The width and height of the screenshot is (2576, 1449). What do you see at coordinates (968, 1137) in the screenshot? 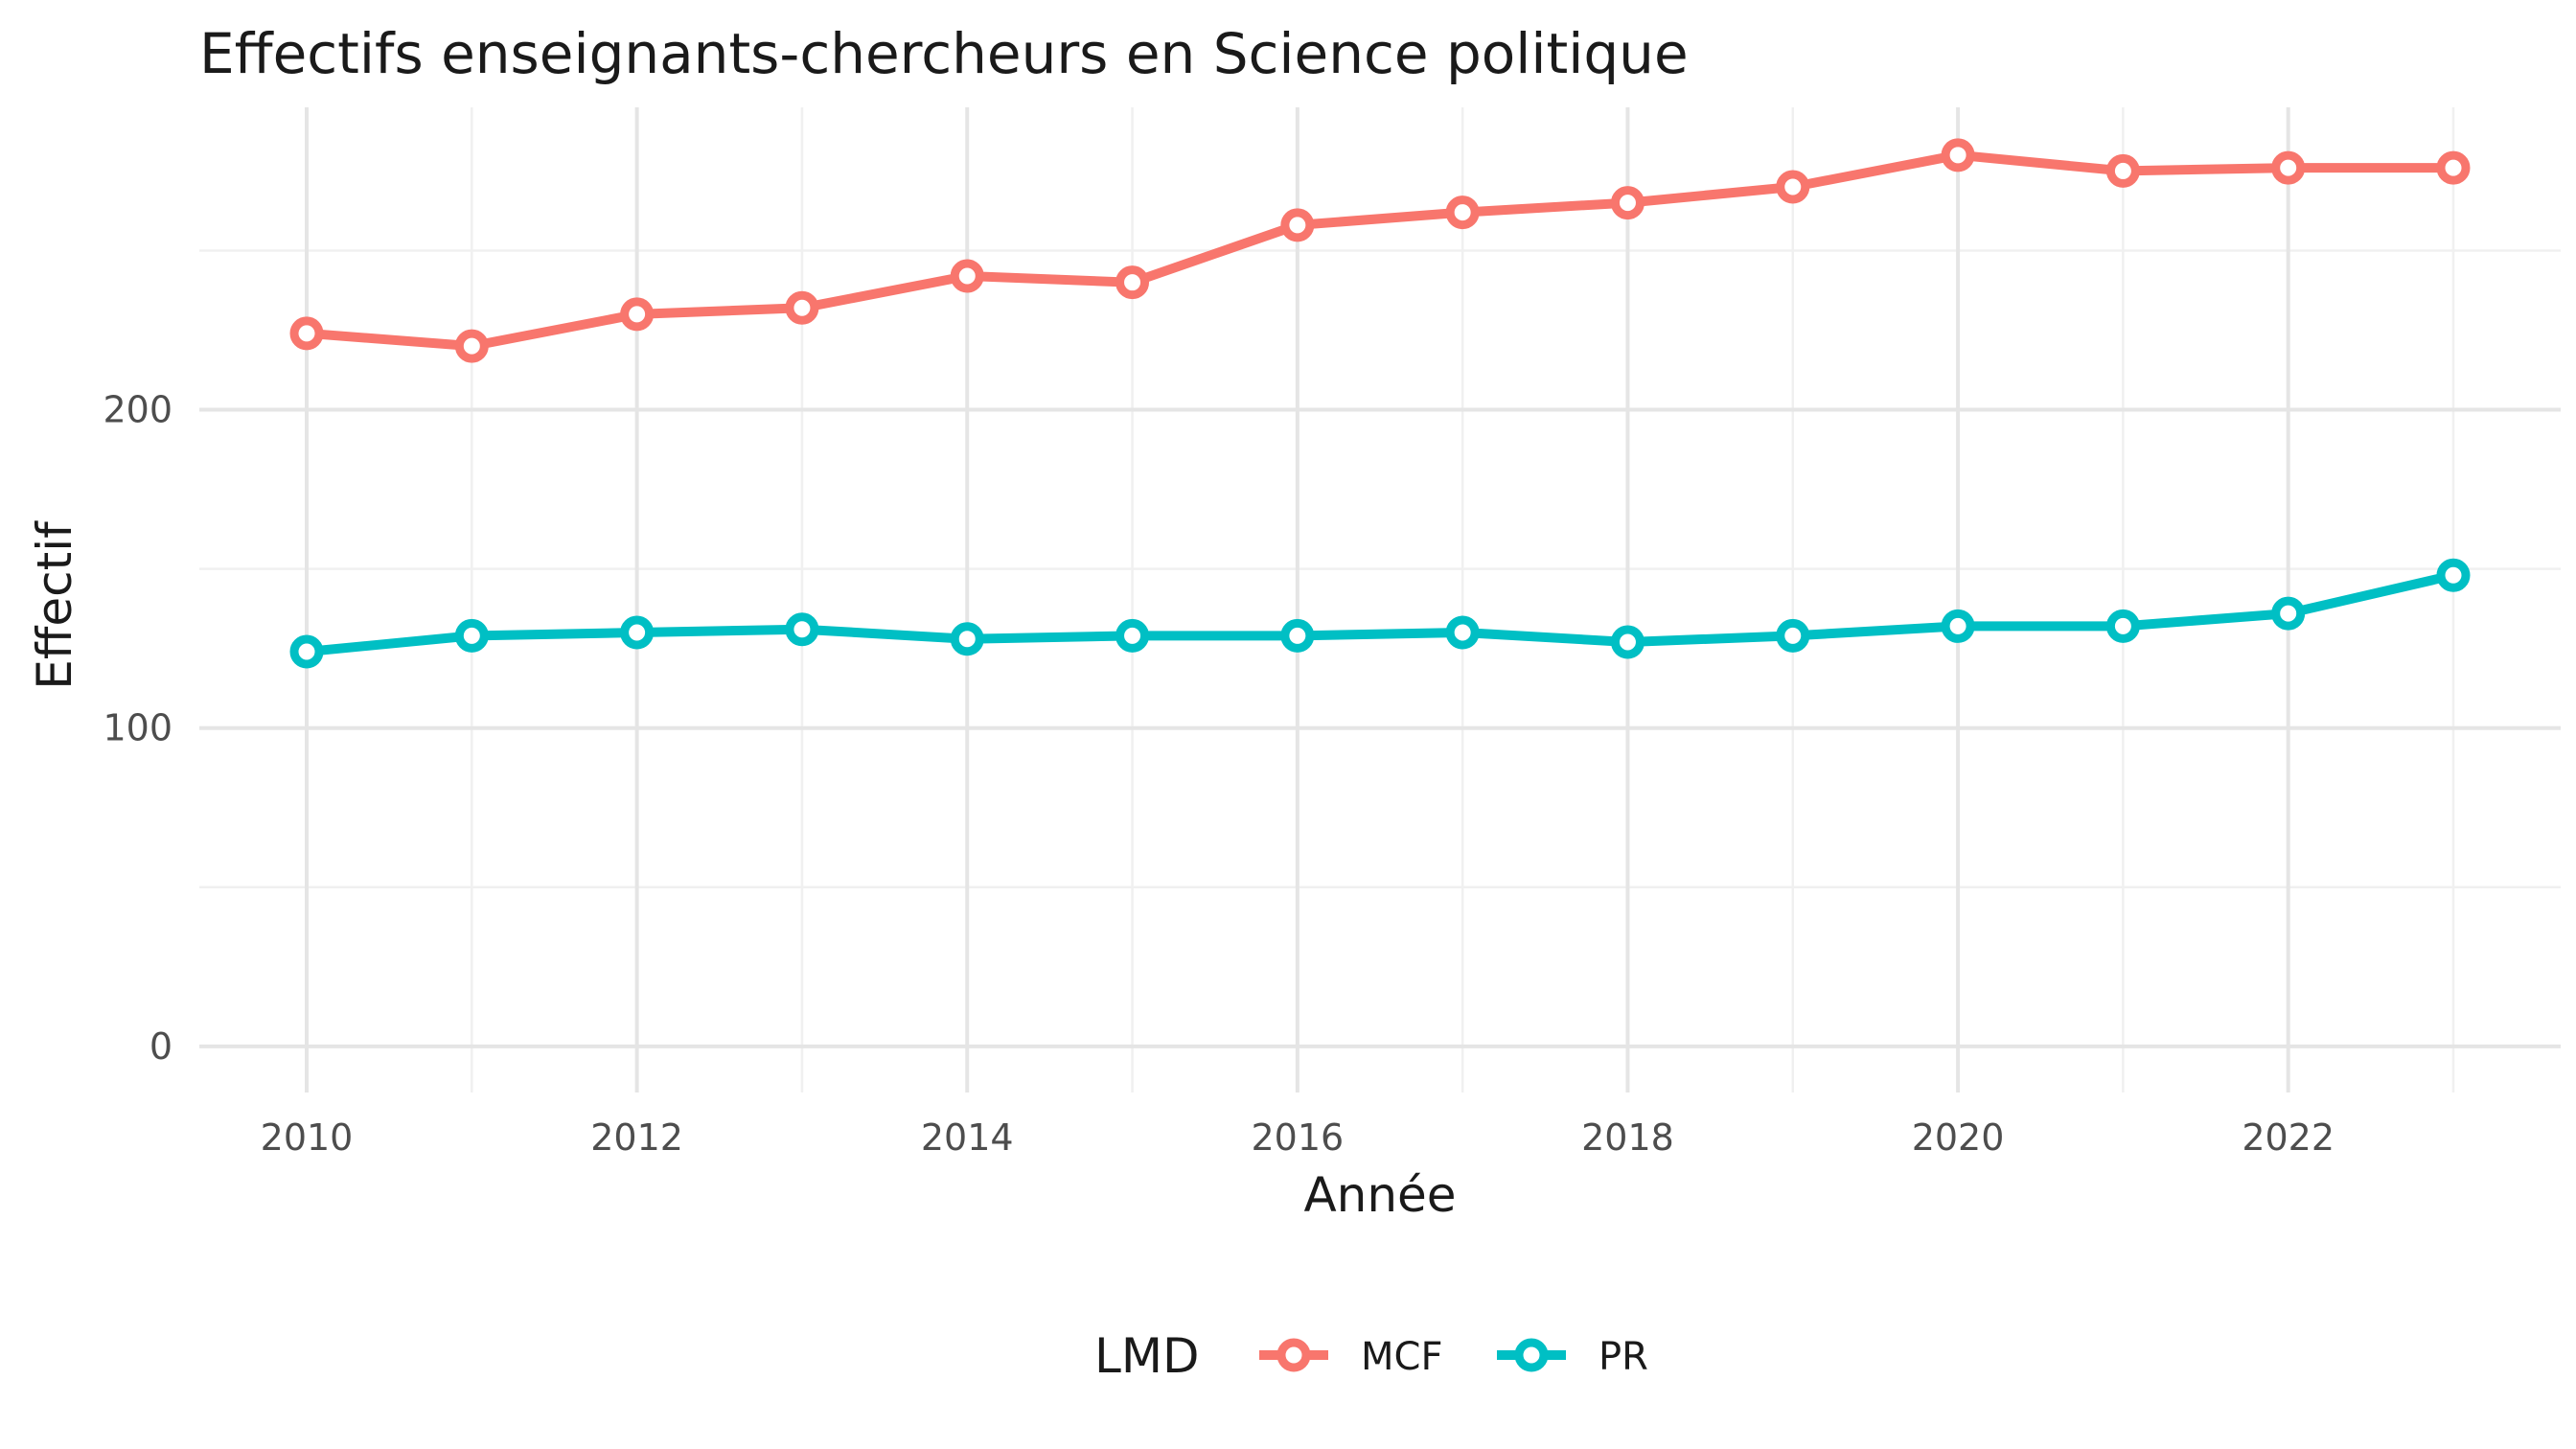
I see `x-tick-label: 2014` at bounding box center [968, 1137].